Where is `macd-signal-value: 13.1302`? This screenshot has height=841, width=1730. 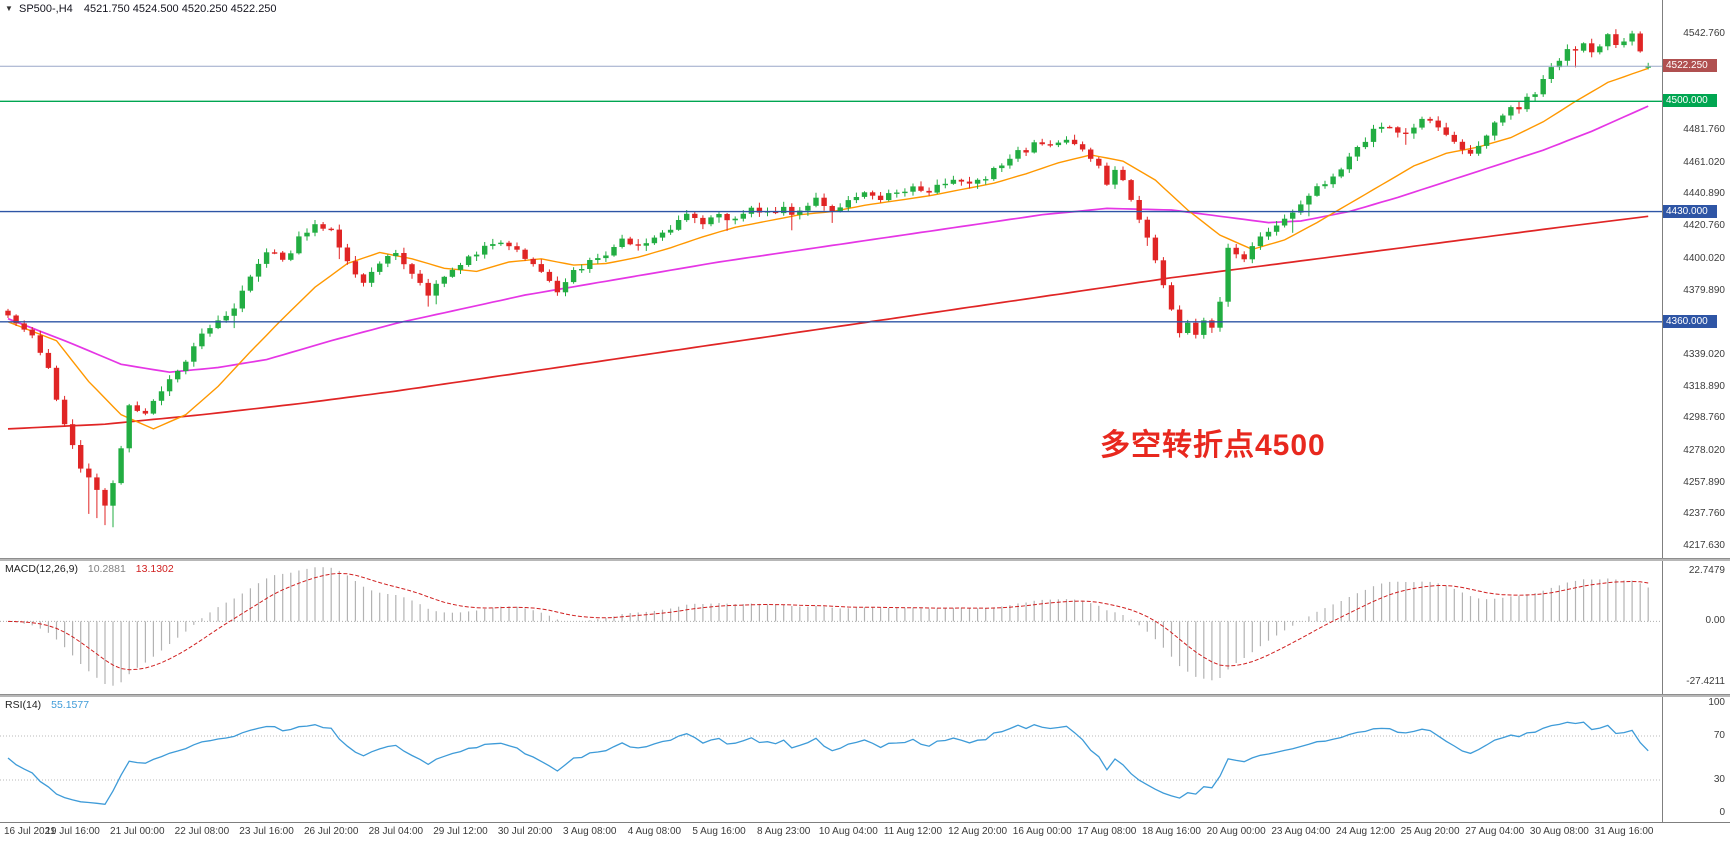
macd-signal-value: 13.1302 is located at coordinates (154, 569).